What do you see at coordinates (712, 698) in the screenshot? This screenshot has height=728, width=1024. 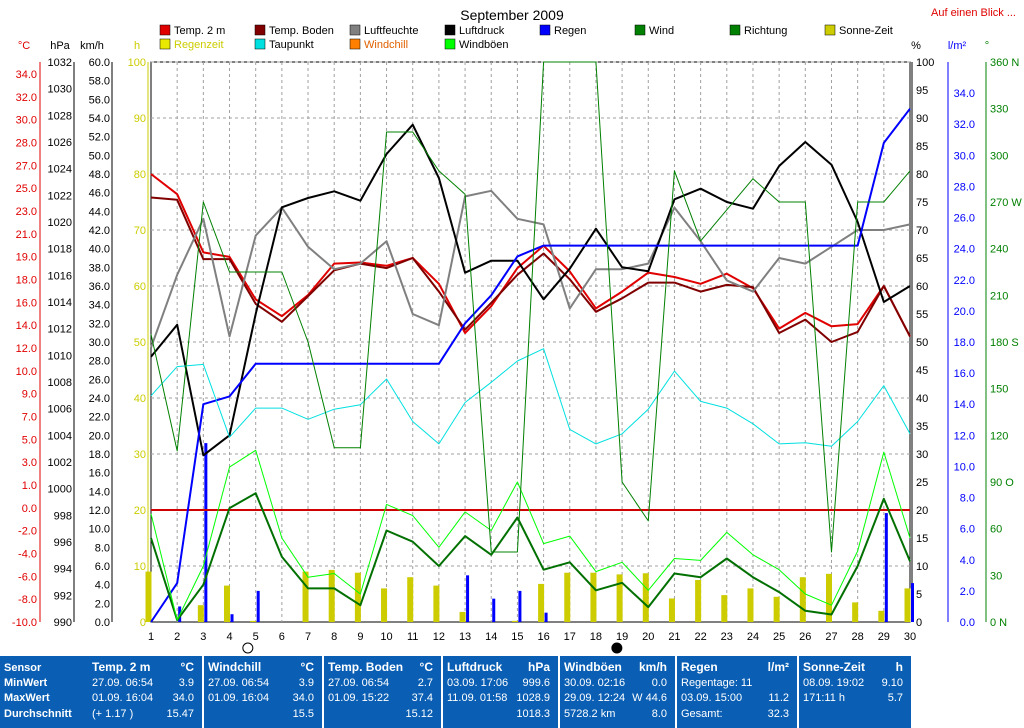 I see `stats-max-time: 03.09. 15:00` at bounding box center [712, 698].